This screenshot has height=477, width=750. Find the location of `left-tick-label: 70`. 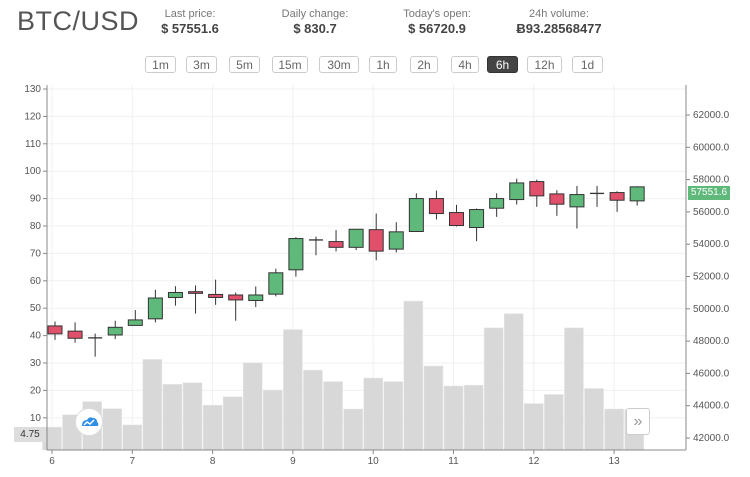

left-tick-label: 70 is located at coordinates (36, 253).